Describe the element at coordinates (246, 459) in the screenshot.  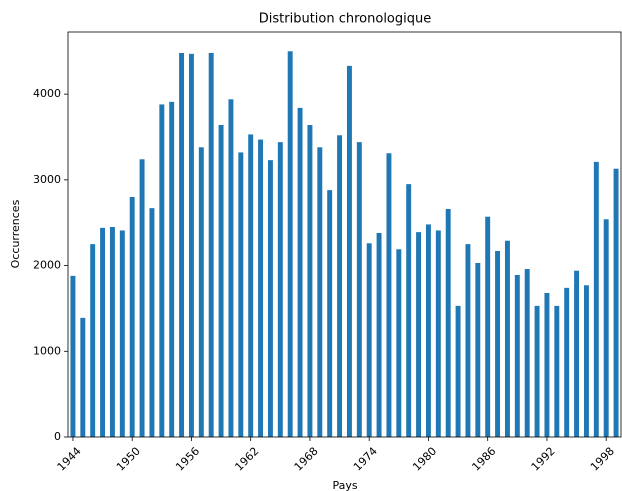
I see `x-tick-label: 1962` at that location.